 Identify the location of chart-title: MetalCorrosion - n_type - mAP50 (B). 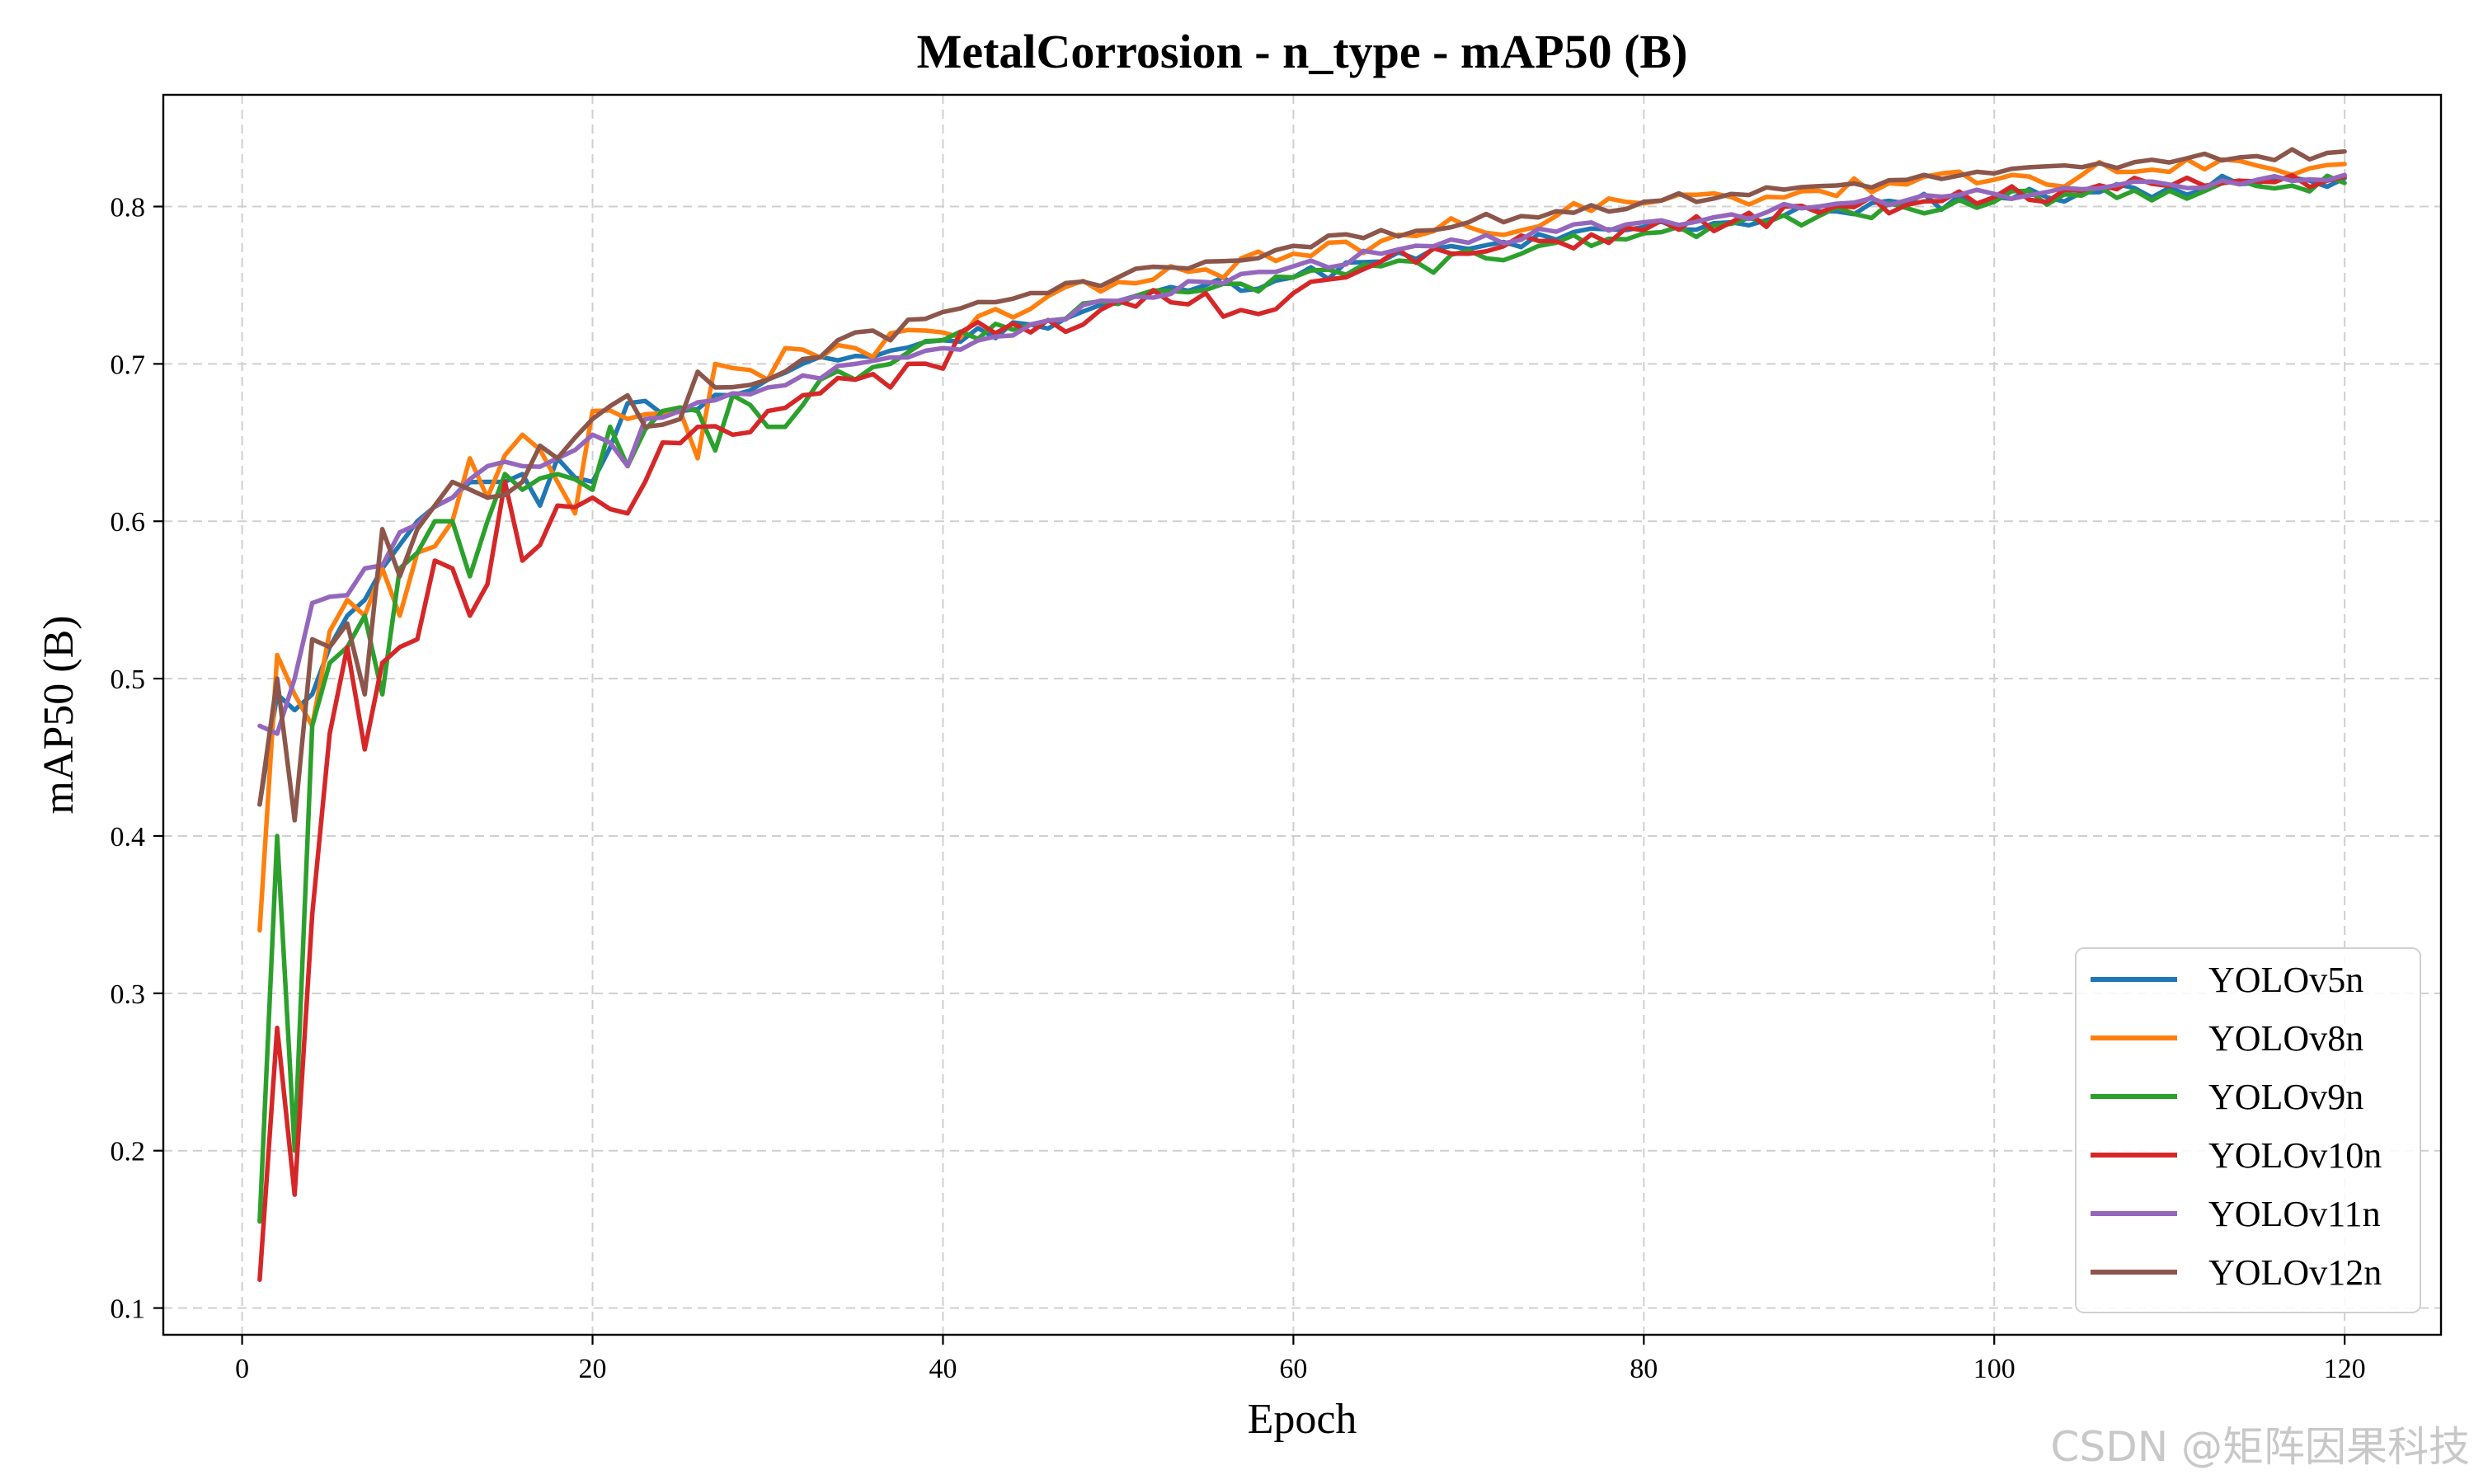
(1302, 51).